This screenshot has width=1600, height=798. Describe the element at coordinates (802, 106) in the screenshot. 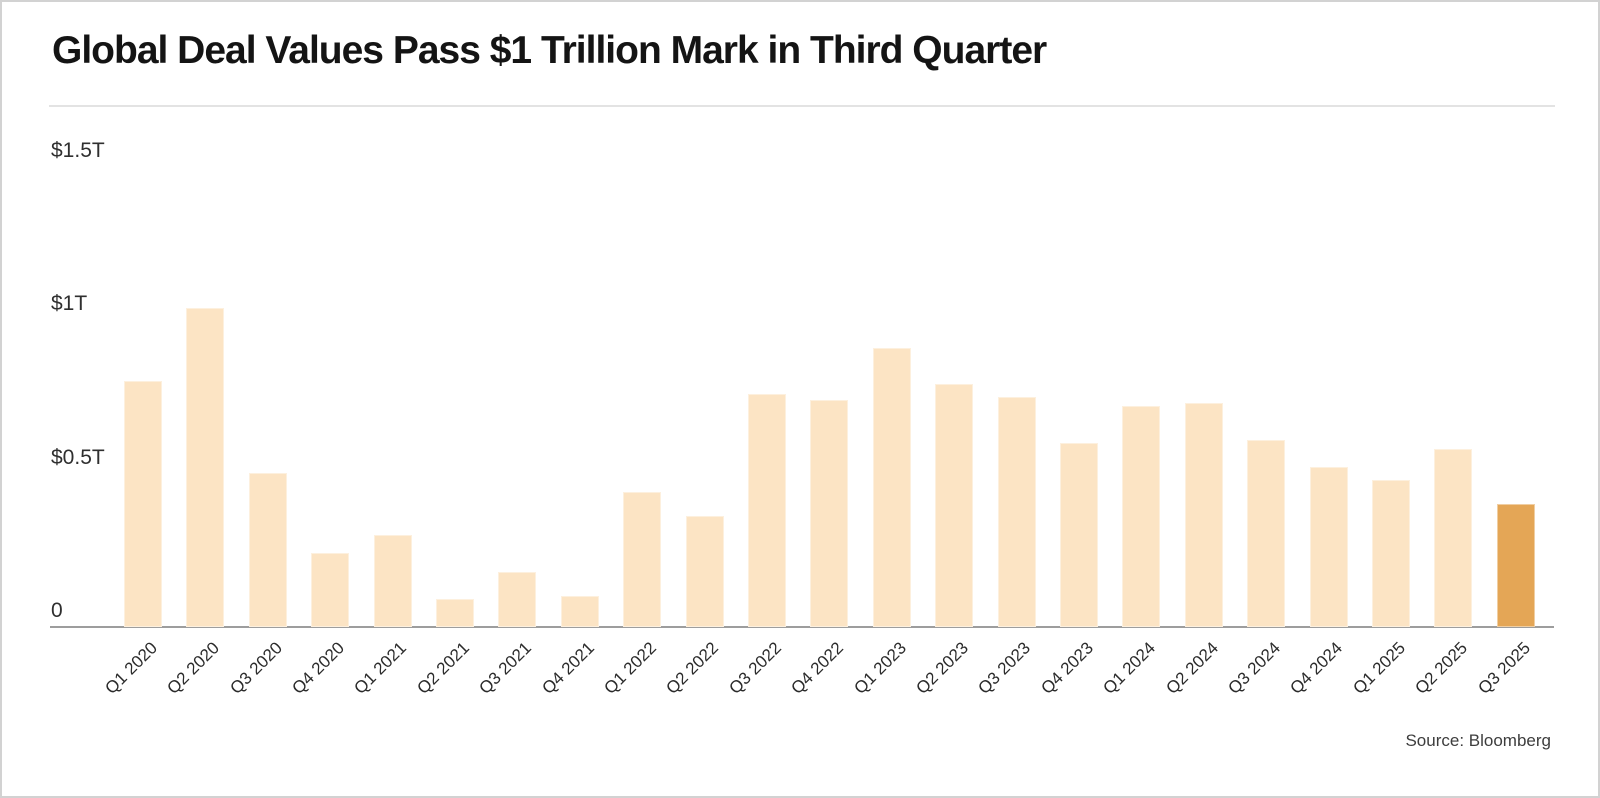

I see `title-divider` at that location.